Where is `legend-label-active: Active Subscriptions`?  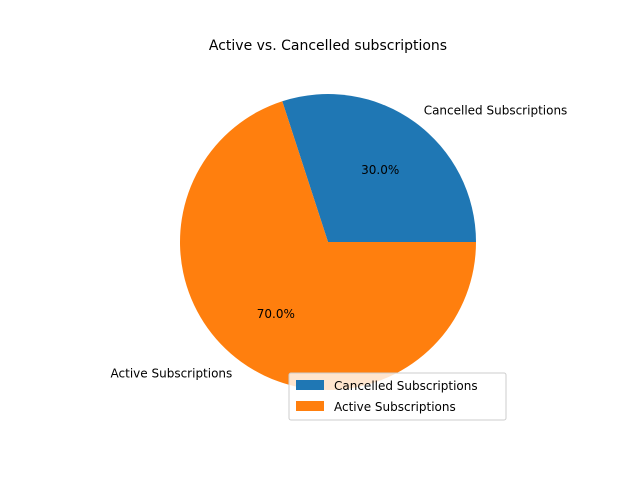
legend-label-active: Active Subscriptions is located at coordinates (395, 407).